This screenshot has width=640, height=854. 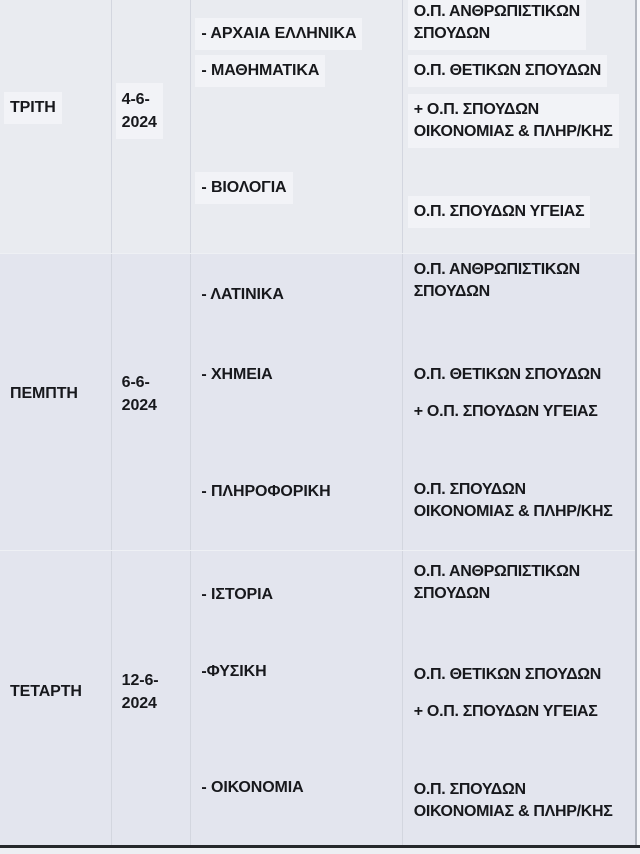 What do you see at coordinates (252, 787) in the screenshot?
I see `subject-item: - ΟΙΚΟΝΟΜΙΑ` at bounding box center [252, 787].